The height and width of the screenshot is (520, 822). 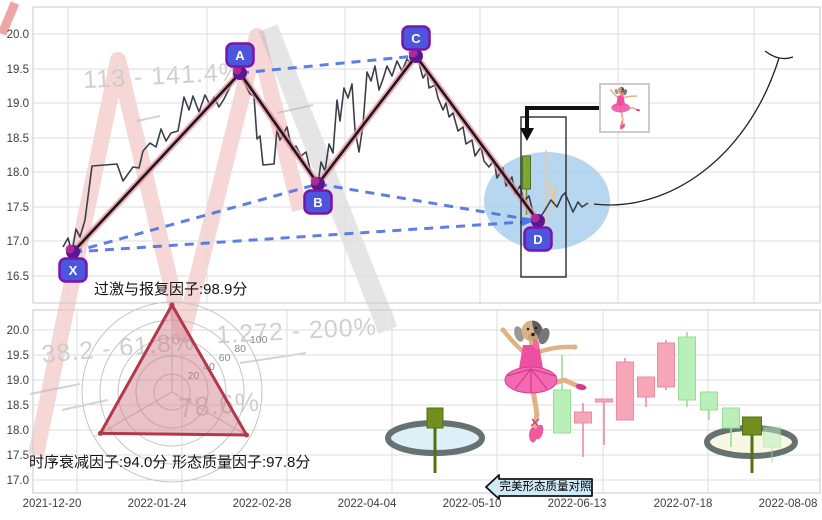 What do you see at coordinates (194, 376) in the screenshot?
I see `radar-tick-label: 20` at bounding box center [194, 376].